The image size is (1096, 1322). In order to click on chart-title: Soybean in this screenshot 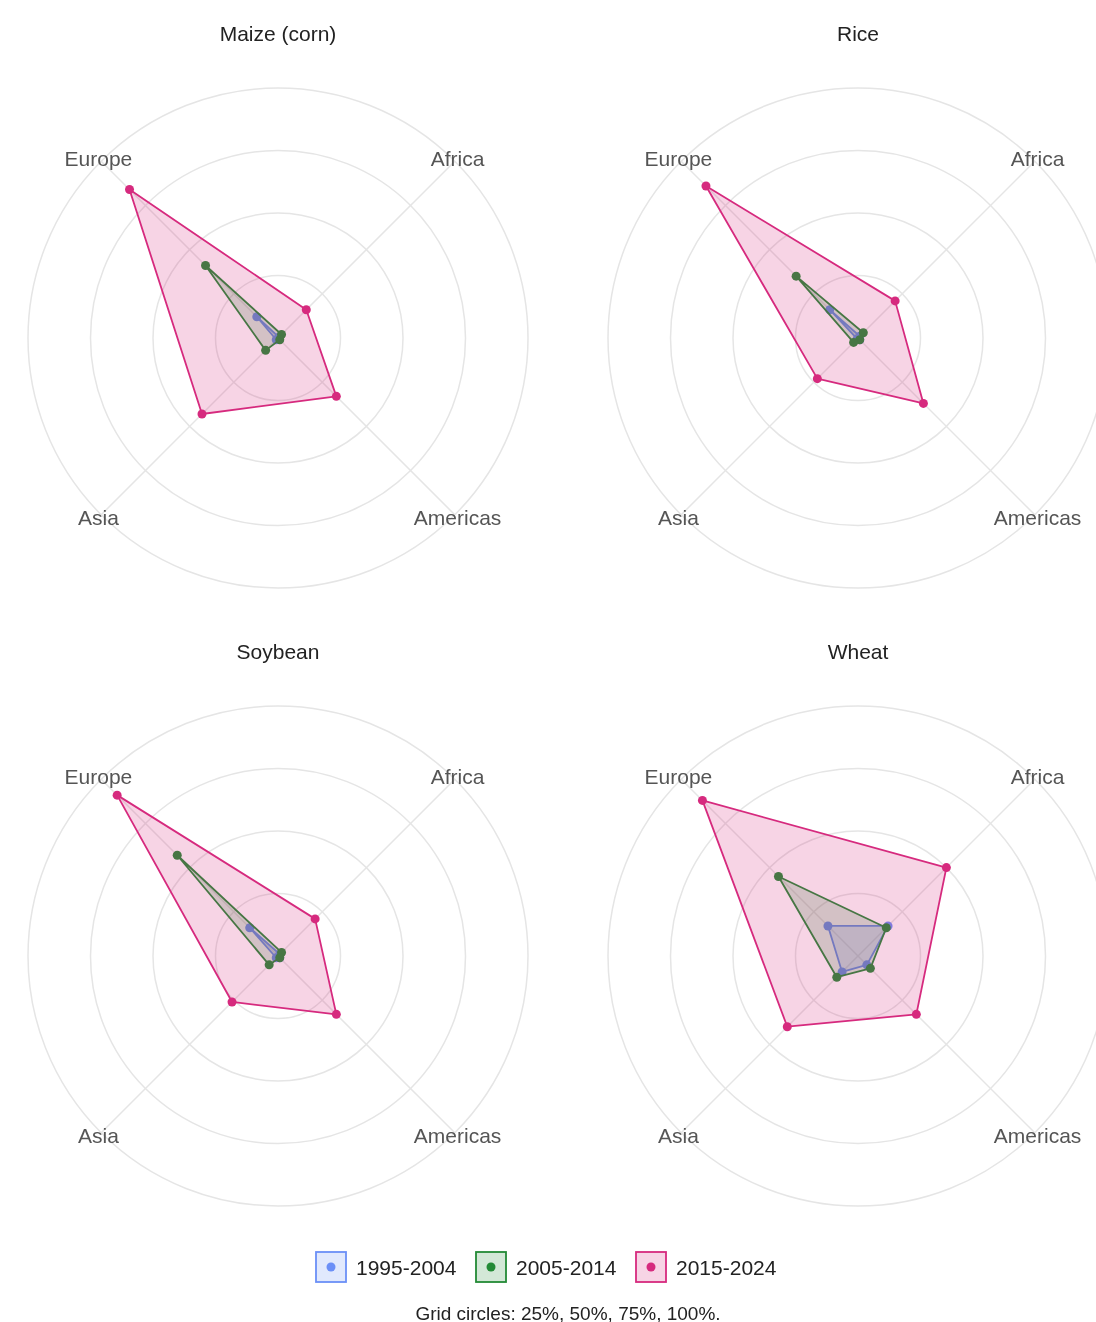, I will do `click(278, 651)`.